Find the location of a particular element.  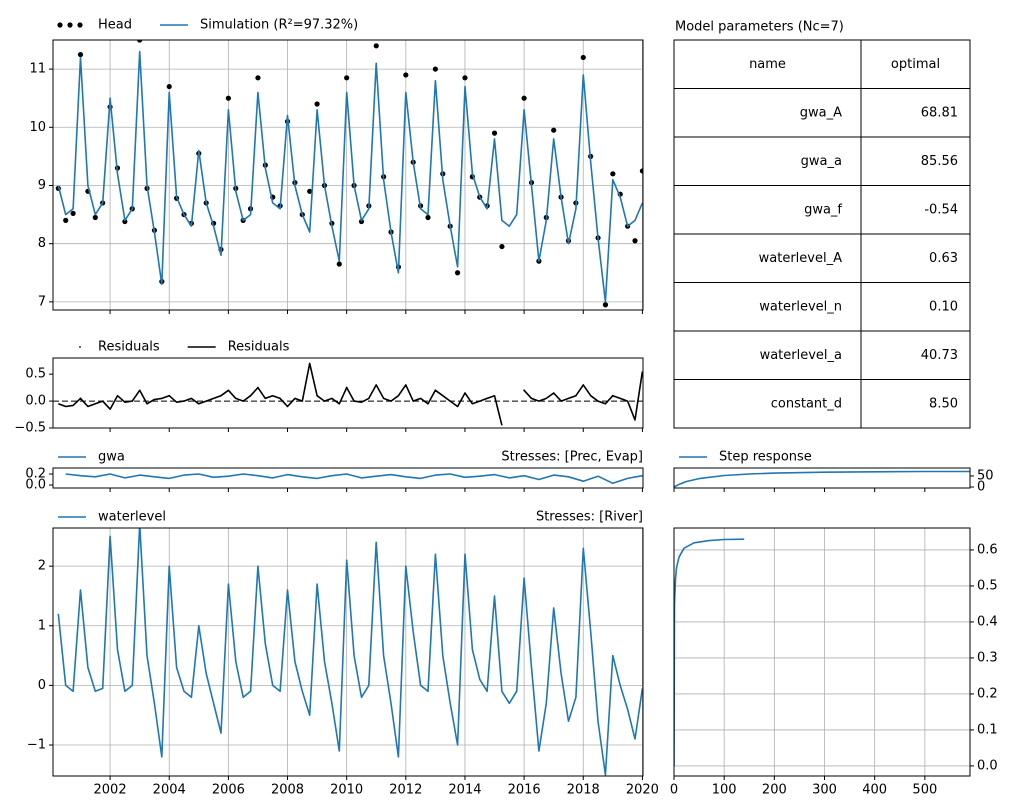

table-cell: constant_d is located at coordinates (806, 403).